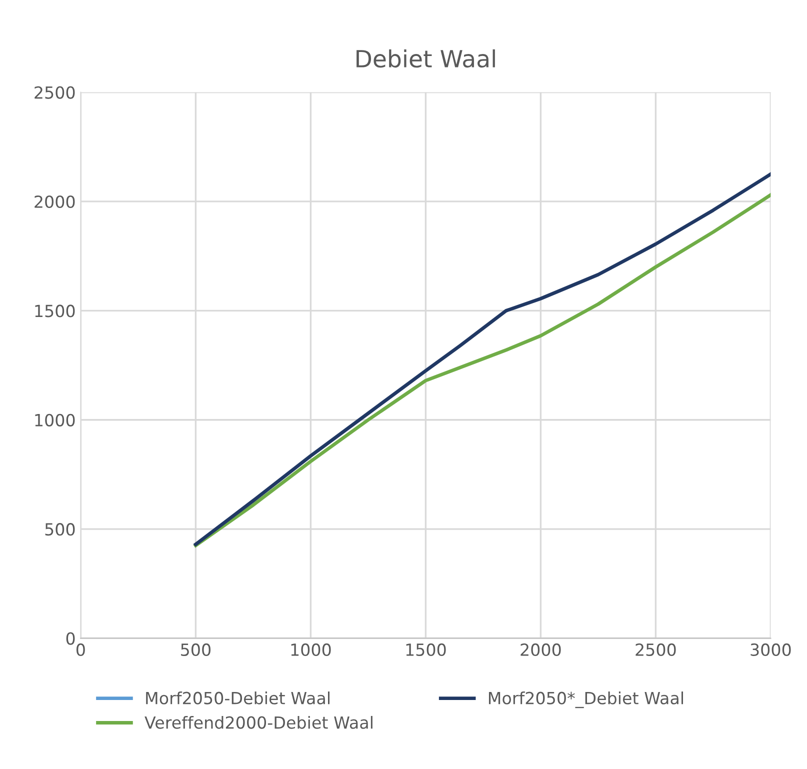  Describe the element at coordinates (55, 311) in the screenshot. I see `y-tick-label: 1500` at that location.